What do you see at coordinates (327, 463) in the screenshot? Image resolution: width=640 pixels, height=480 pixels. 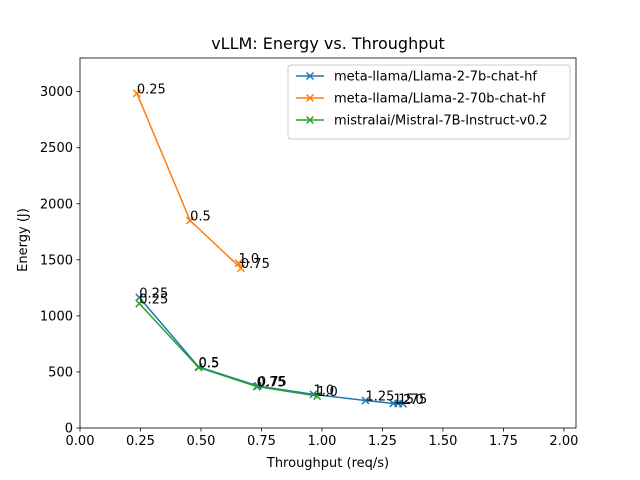 I see `x-axis-label: Throughput (req/s)` at bounding box center [327, 463].